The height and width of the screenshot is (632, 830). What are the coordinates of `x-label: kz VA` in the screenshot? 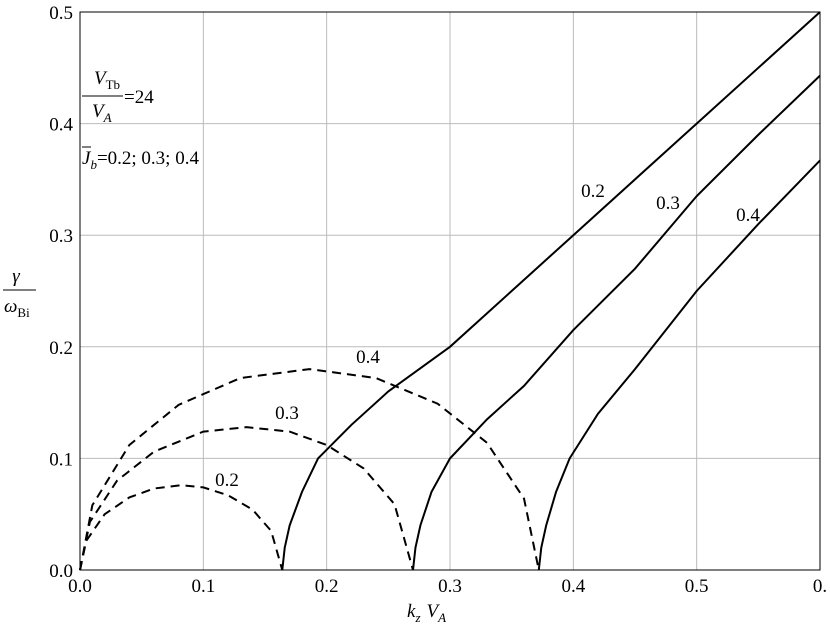 It's located at (426, 613).